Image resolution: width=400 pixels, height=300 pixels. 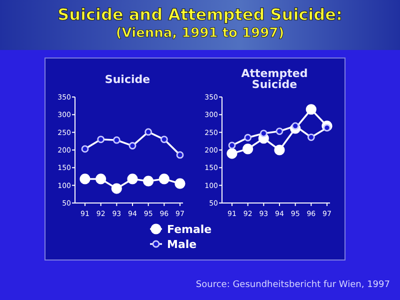 I want to click on legend-label: Male, so click(x=182, y=244).